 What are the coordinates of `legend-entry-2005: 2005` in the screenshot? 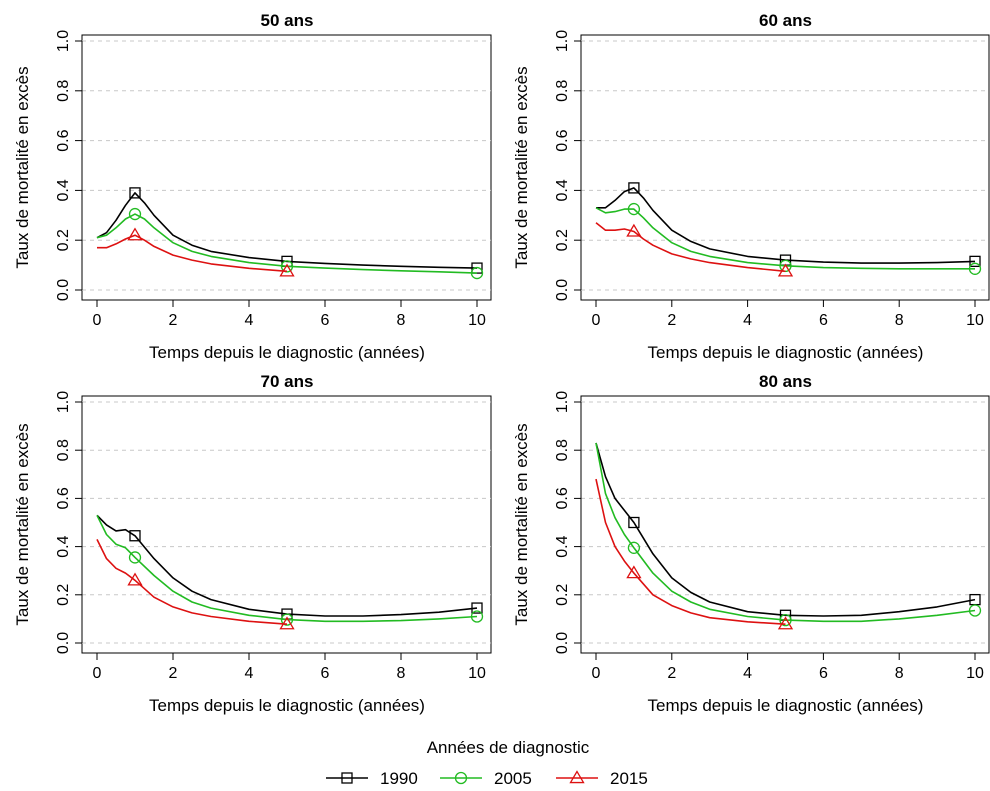 It's located at (486, 778).